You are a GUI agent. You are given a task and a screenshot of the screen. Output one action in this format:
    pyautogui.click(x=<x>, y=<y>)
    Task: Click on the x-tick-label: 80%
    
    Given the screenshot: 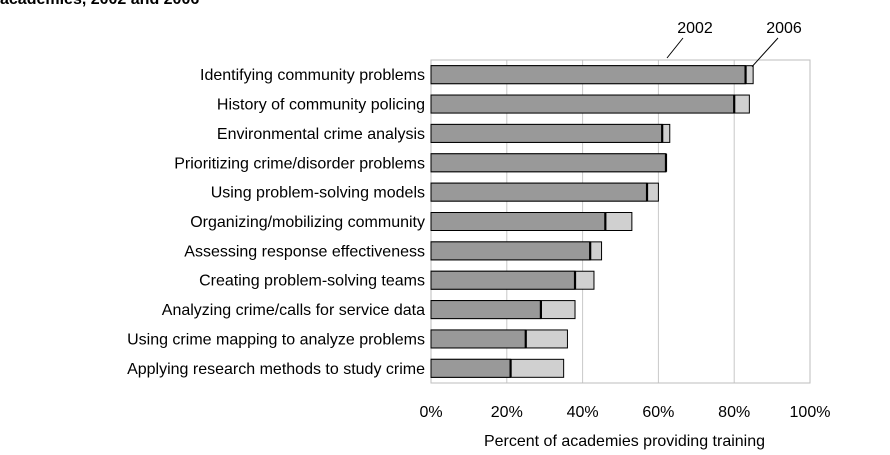 What is the action you would take?
    pyautogui.click(x=734, y=412)
    